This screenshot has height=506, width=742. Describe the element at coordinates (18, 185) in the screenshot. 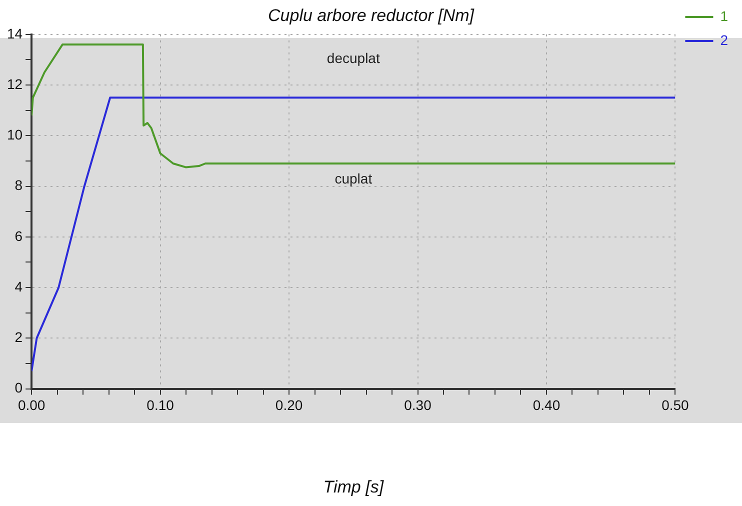

I see `y-tick-label: 8` at that location.